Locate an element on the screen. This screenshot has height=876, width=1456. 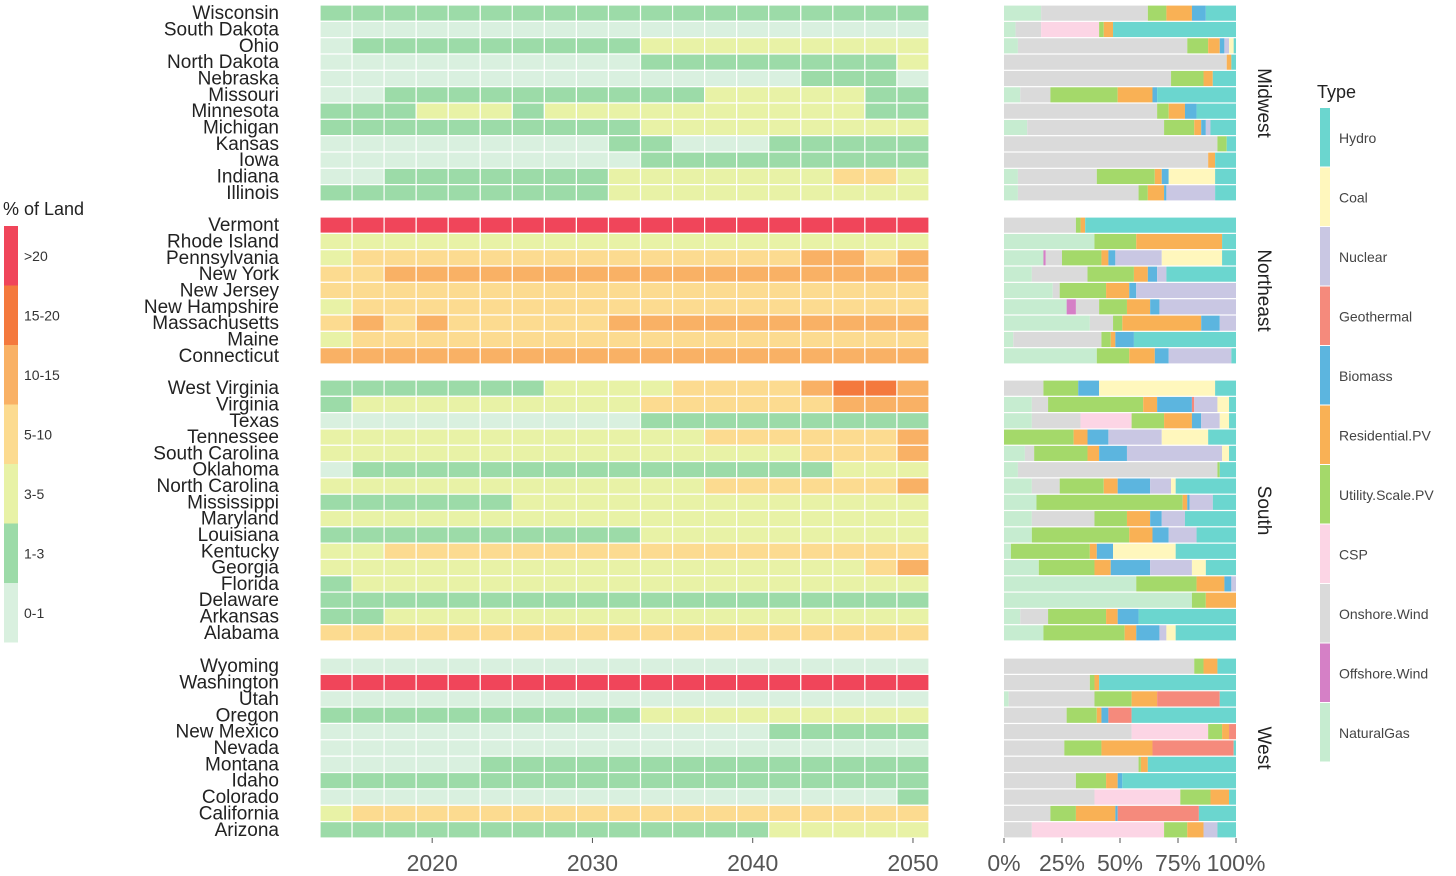
heat-tile-illinois-2044 is located at coordinates (817, 193).